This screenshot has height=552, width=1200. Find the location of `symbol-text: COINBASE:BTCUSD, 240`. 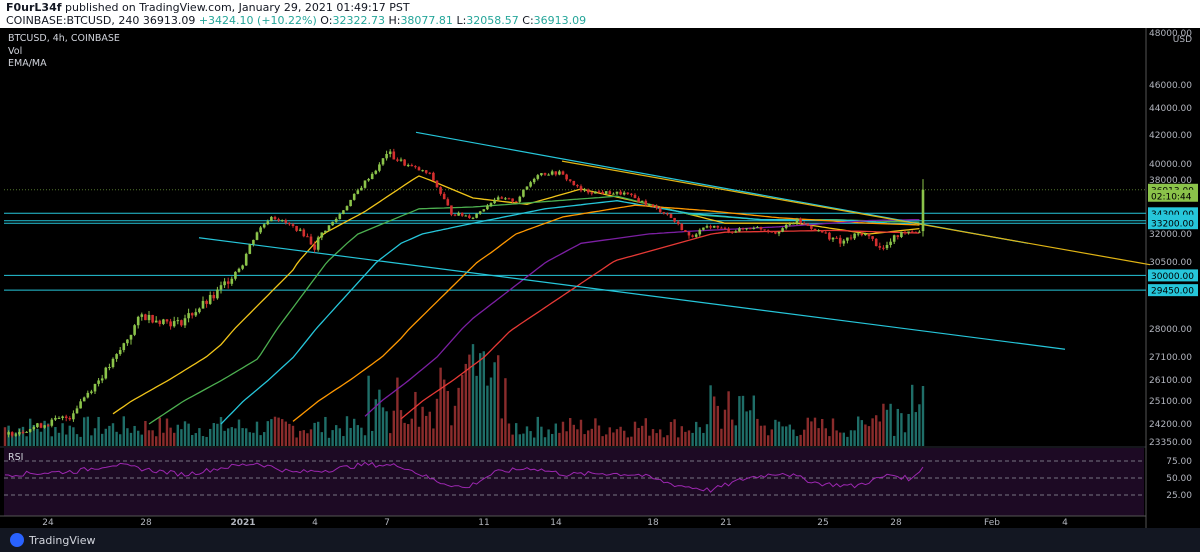

symbol-text: COINBASE:BTCUSD, 240 is located at coordinates (73, 20).